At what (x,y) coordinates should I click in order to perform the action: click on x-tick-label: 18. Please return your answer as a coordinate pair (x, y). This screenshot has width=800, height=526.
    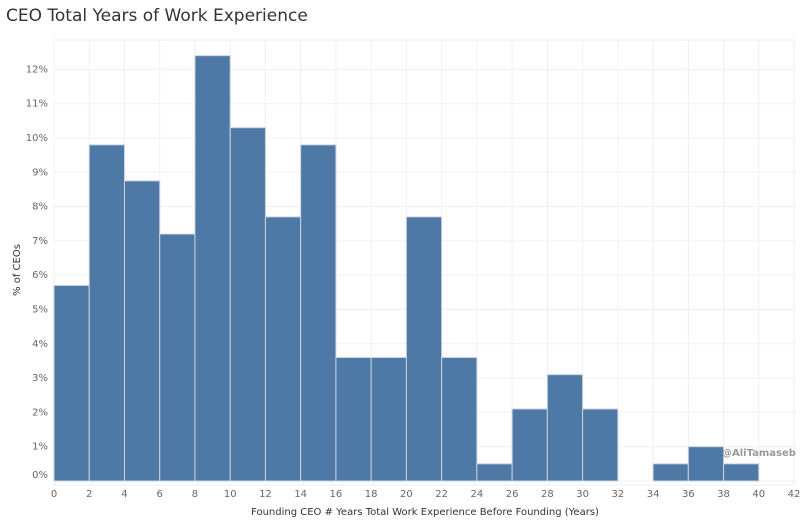
    Looking at the image, I should click on (371, 494).